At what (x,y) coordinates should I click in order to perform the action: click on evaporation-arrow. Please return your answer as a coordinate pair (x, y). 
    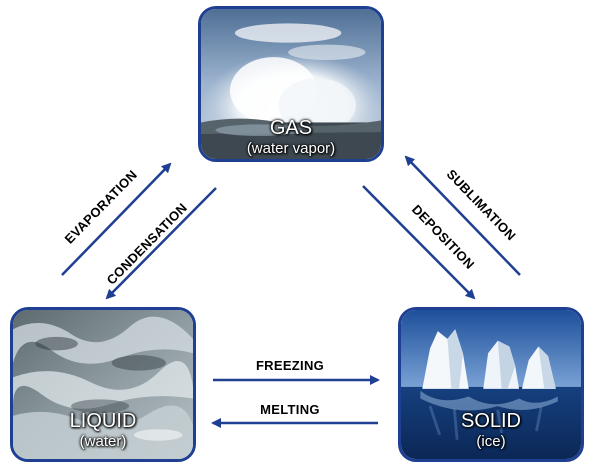
    Looking at the image, I should click on (116, 219).